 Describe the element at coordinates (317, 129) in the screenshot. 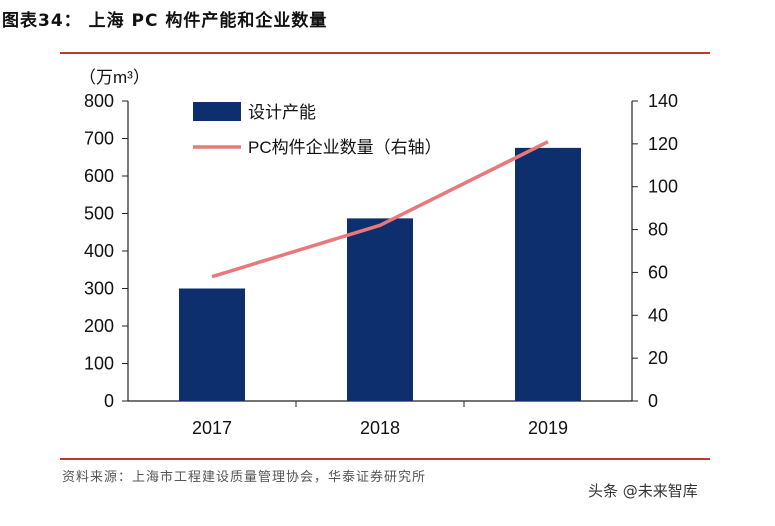

I see `chart-legend: 设计产能 PC构件企业数量（右轴）` at that location.